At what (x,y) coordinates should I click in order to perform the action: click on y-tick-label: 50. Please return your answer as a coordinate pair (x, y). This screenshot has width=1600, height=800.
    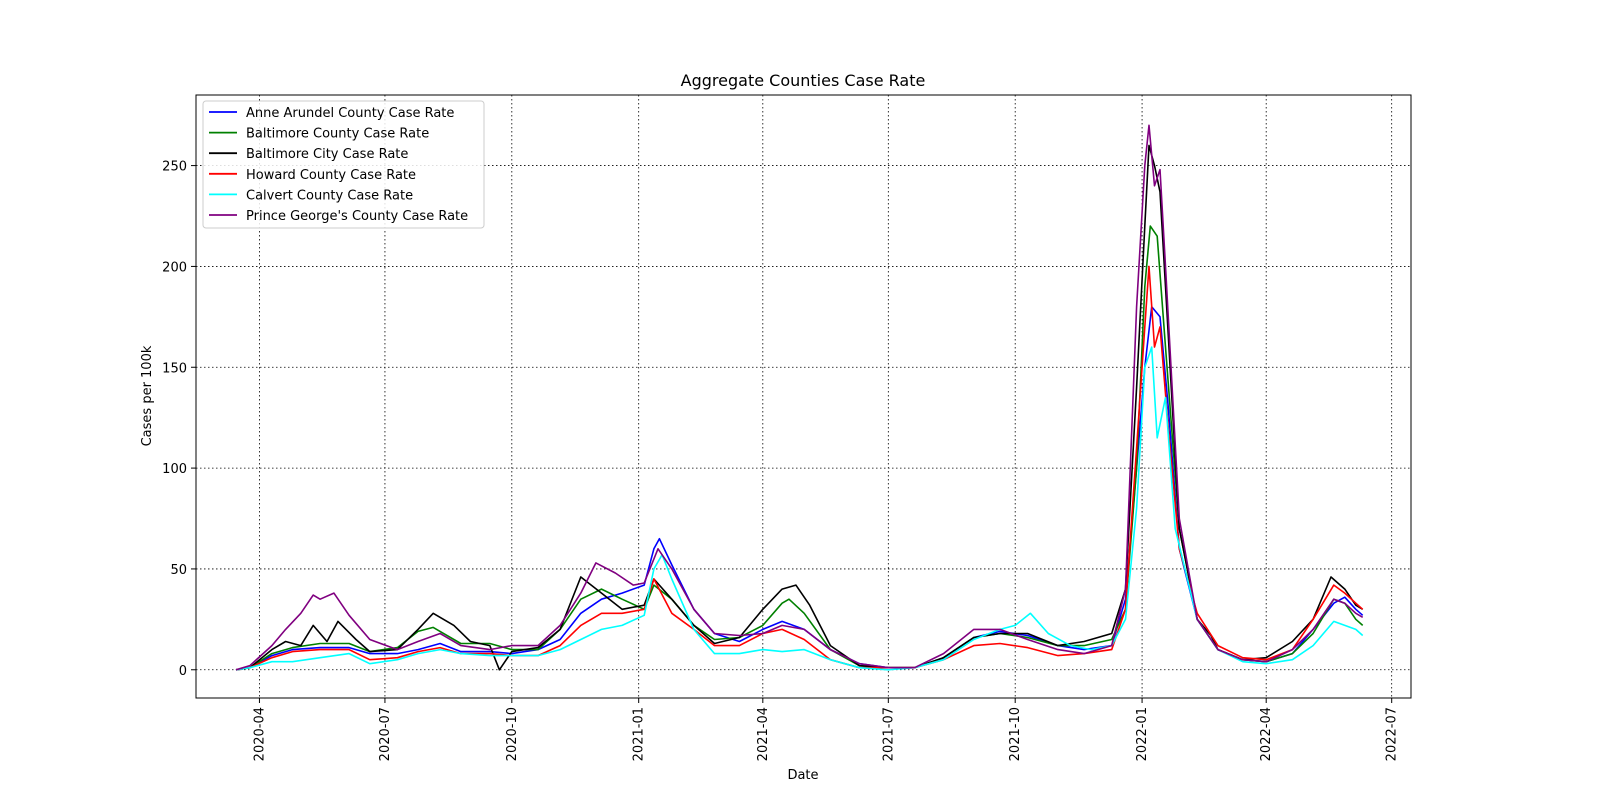
    Looking at the image, I should click on (178, 570).